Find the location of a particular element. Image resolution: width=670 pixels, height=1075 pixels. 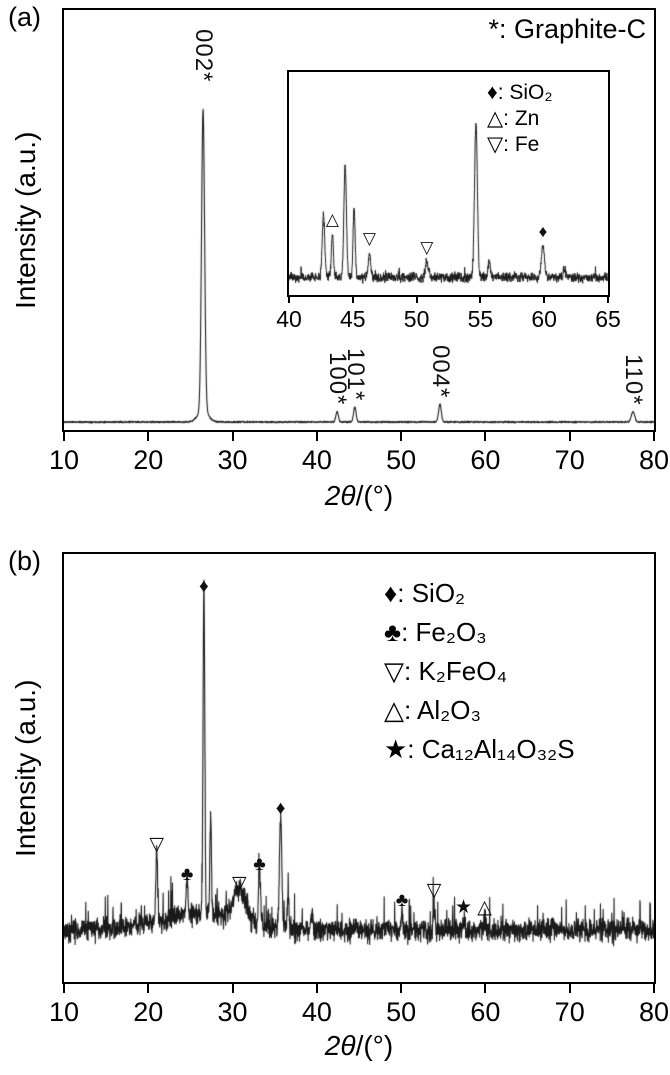

legend-text: △: Zn is located at coordinates (513, 118).